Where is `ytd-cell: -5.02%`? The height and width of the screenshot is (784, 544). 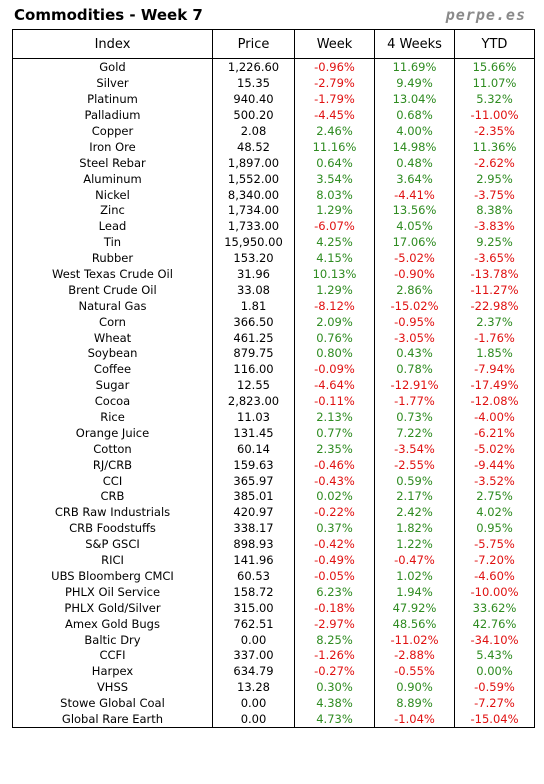 ytd-cell: -5.02% is located at coordinates (494, 449).